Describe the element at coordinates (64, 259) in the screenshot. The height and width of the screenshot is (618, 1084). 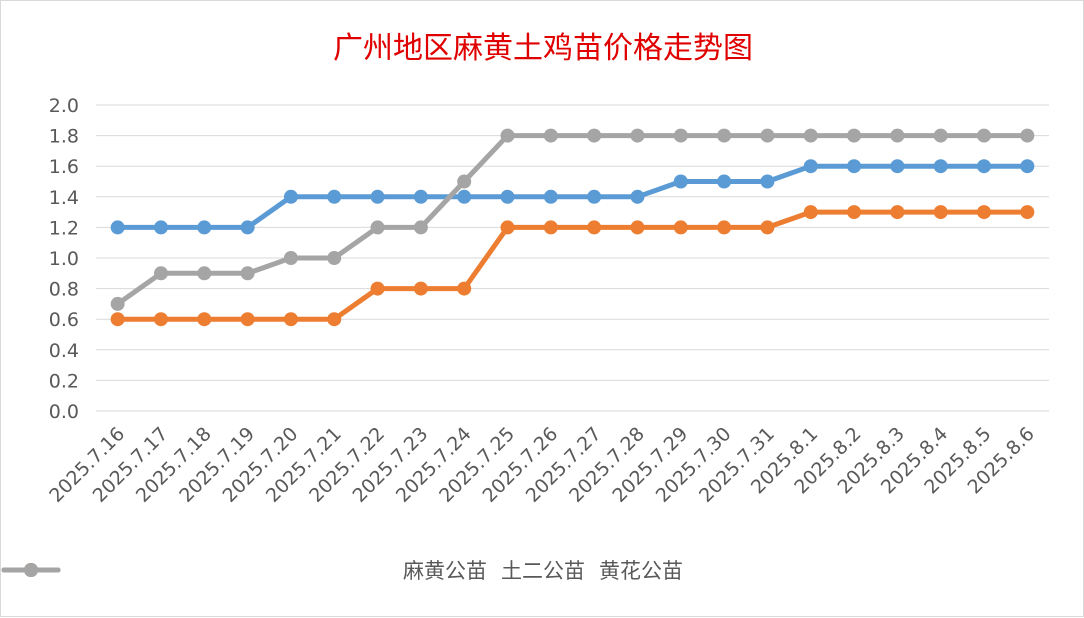
I see `y-tick-label: 1.0` at that location.